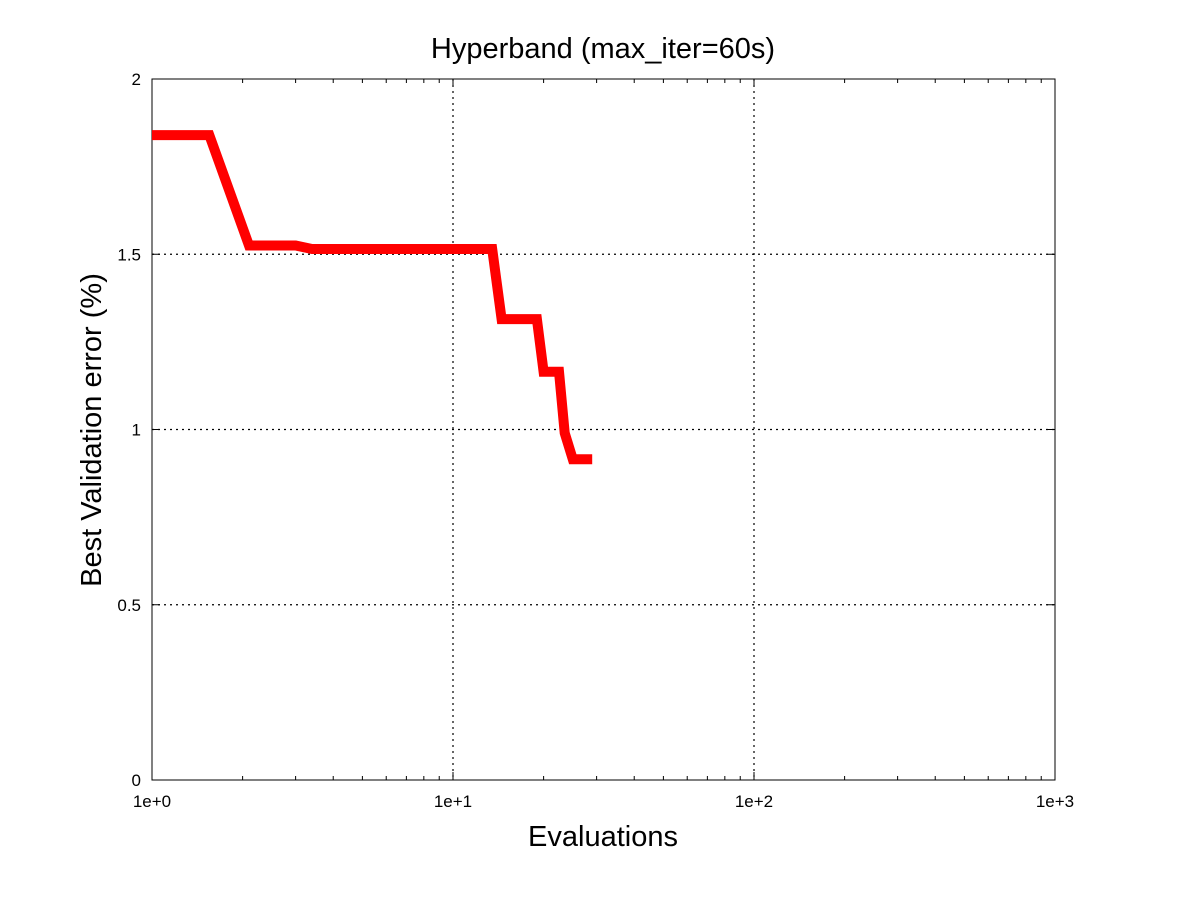 The image size is (1200, 902). I want to click on y-tick-label: 2, so click(136, 79).